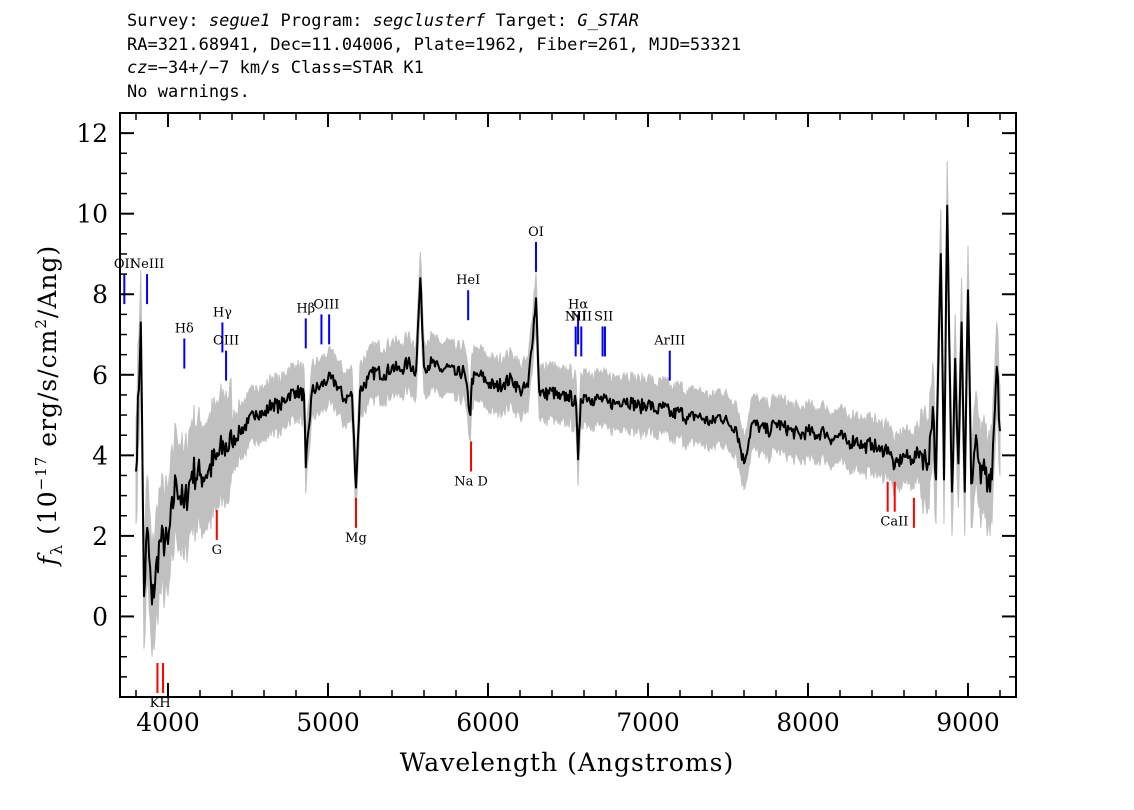 This screenshot has width=1134, height=810. What do you see at coordinates (147, 264) in the screenshot?
I see `line-label: NeIII` at bounding box center [147, 264].